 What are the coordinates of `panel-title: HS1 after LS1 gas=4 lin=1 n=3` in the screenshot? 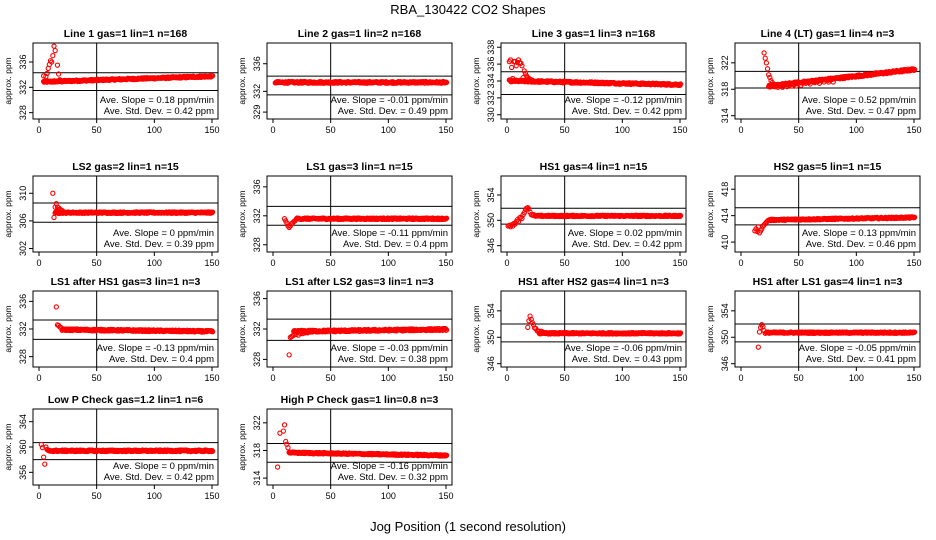 It's located at (828, 282).